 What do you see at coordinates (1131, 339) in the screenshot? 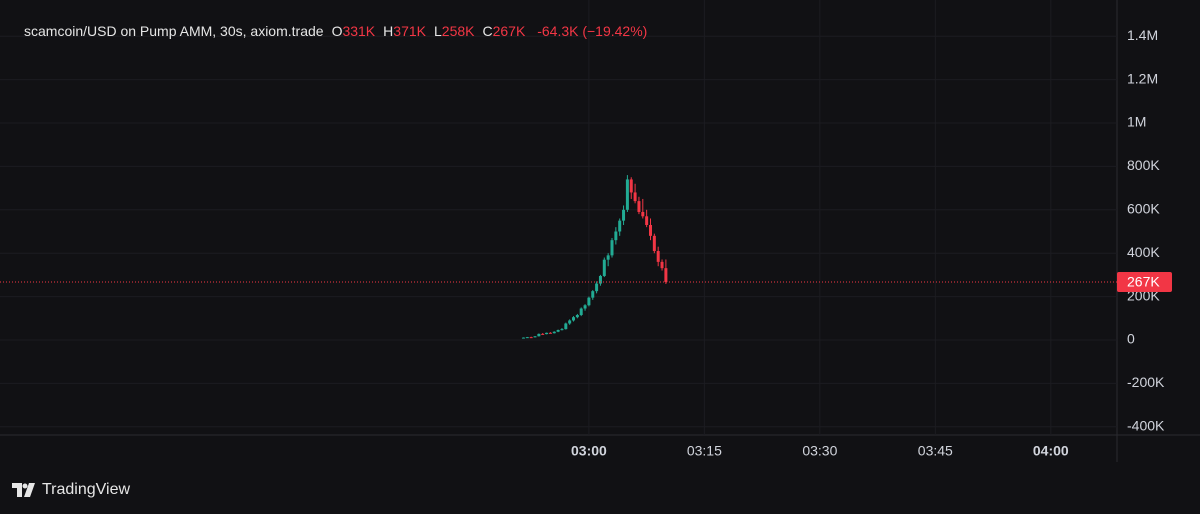
I see `y-tick-label: 0` at bounding box center [1131, 339].